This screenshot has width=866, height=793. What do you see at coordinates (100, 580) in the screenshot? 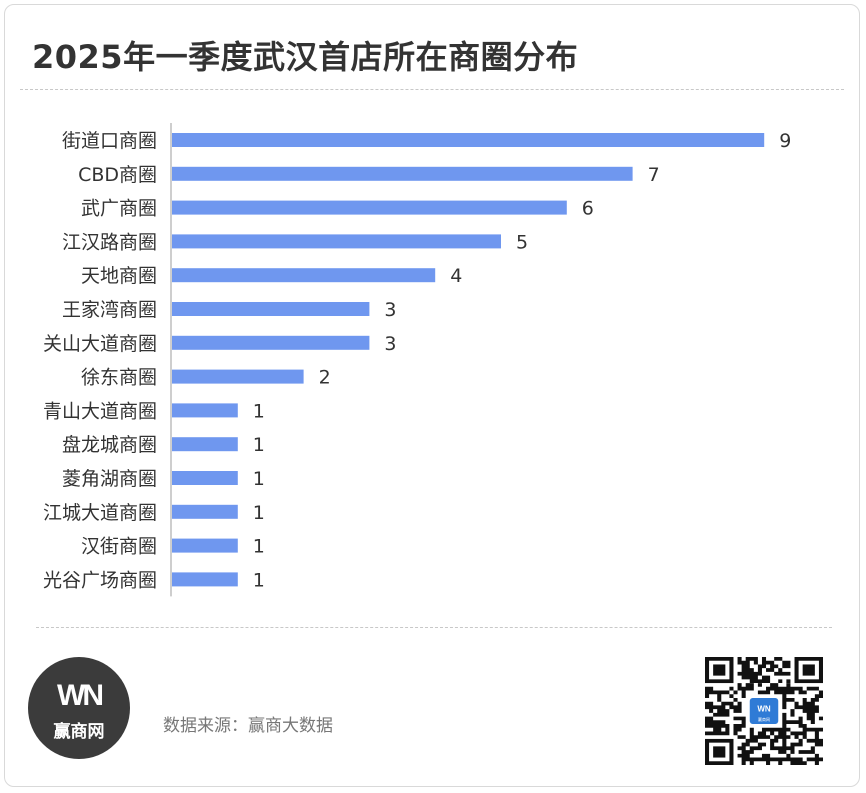
I see `category-label: 光谷广场商圈` at bounding box center [100, 580].